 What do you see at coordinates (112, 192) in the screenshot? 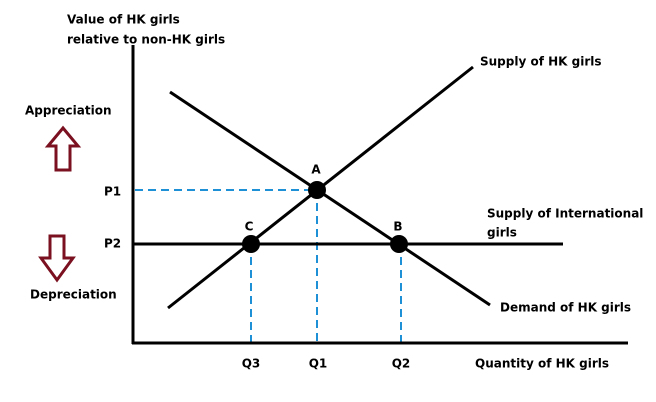
I see `price-label: P1` at bounding box center [112, 192].